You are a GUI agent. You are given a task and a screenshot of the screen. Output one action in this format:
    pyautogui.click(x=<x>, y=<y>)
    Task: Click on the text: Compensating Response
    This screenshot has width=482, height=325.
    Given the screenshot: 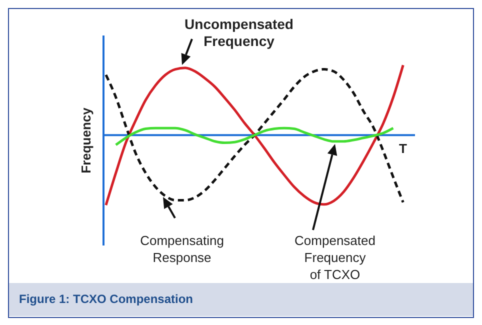 What is the action you would take?
    pyautogui.click(x=182, y=249)
    